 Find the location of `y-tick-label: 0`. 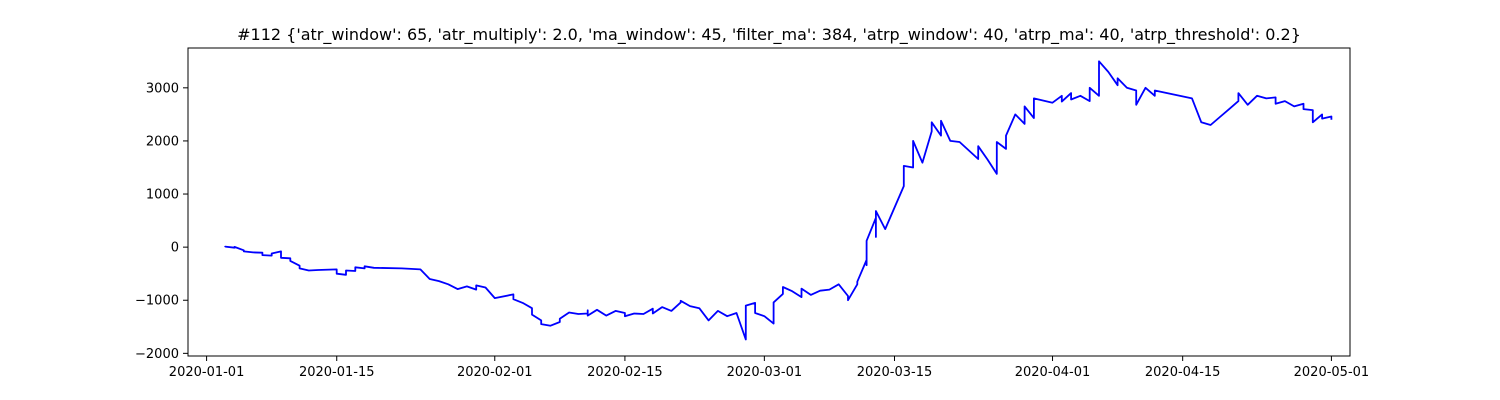

y-tick-label: 0 is located at coordinates (175, 248).